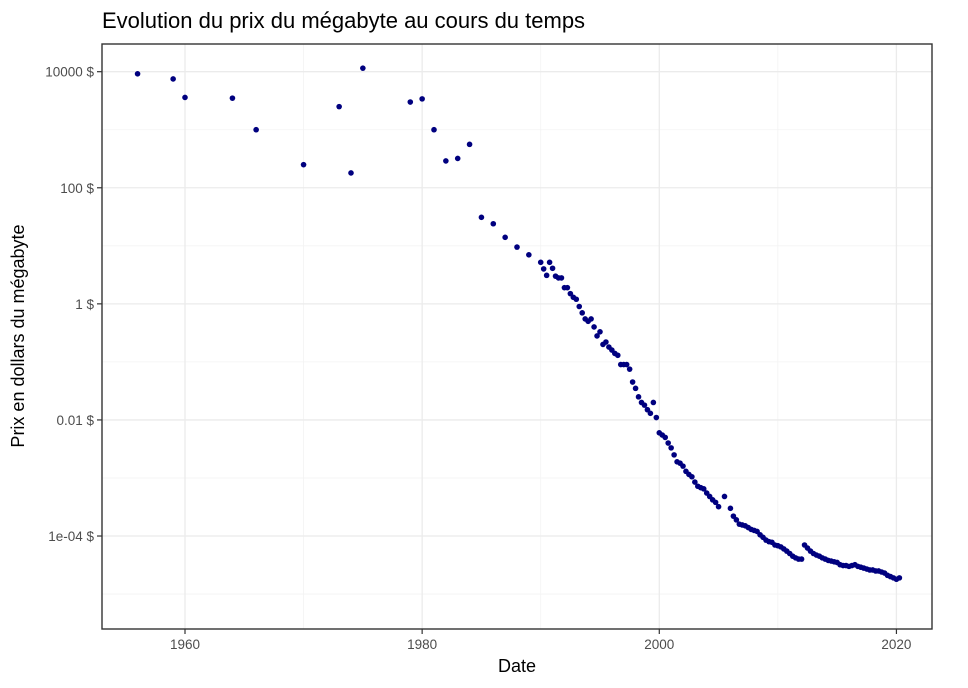 The height and width of the screenshot is (688, 968). I want to click on y-tick-label: 10000 $, so click(69, 72).